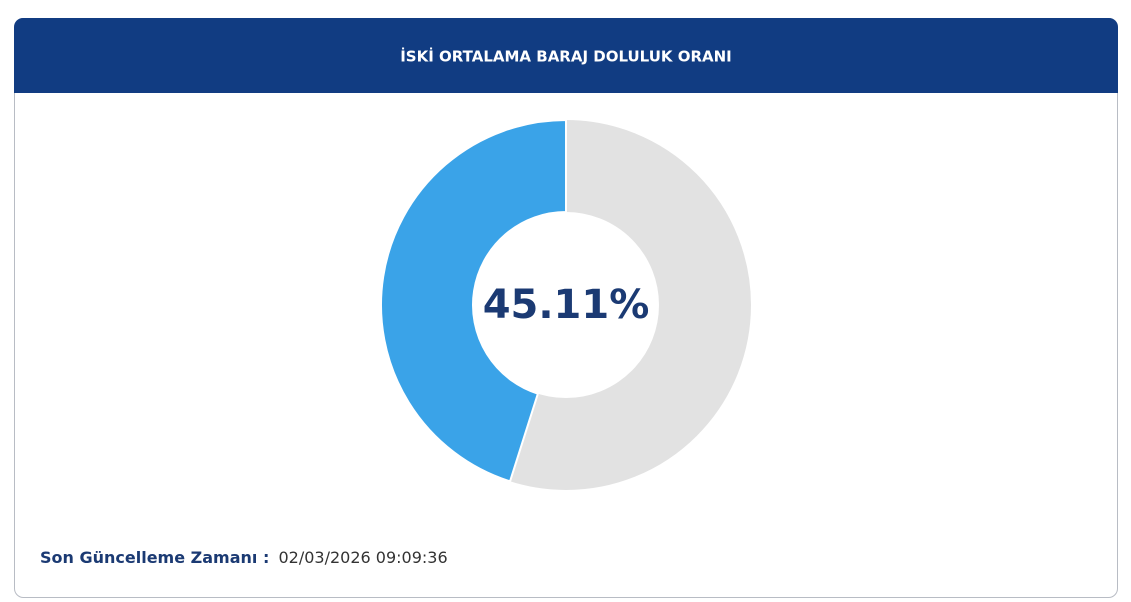 This screenshot has width=1131, height=602. Describe the element at coordinates (362, 557) in the screenshot. I see `last-updated-time: 02/03/2026 09:09:36` at that location.